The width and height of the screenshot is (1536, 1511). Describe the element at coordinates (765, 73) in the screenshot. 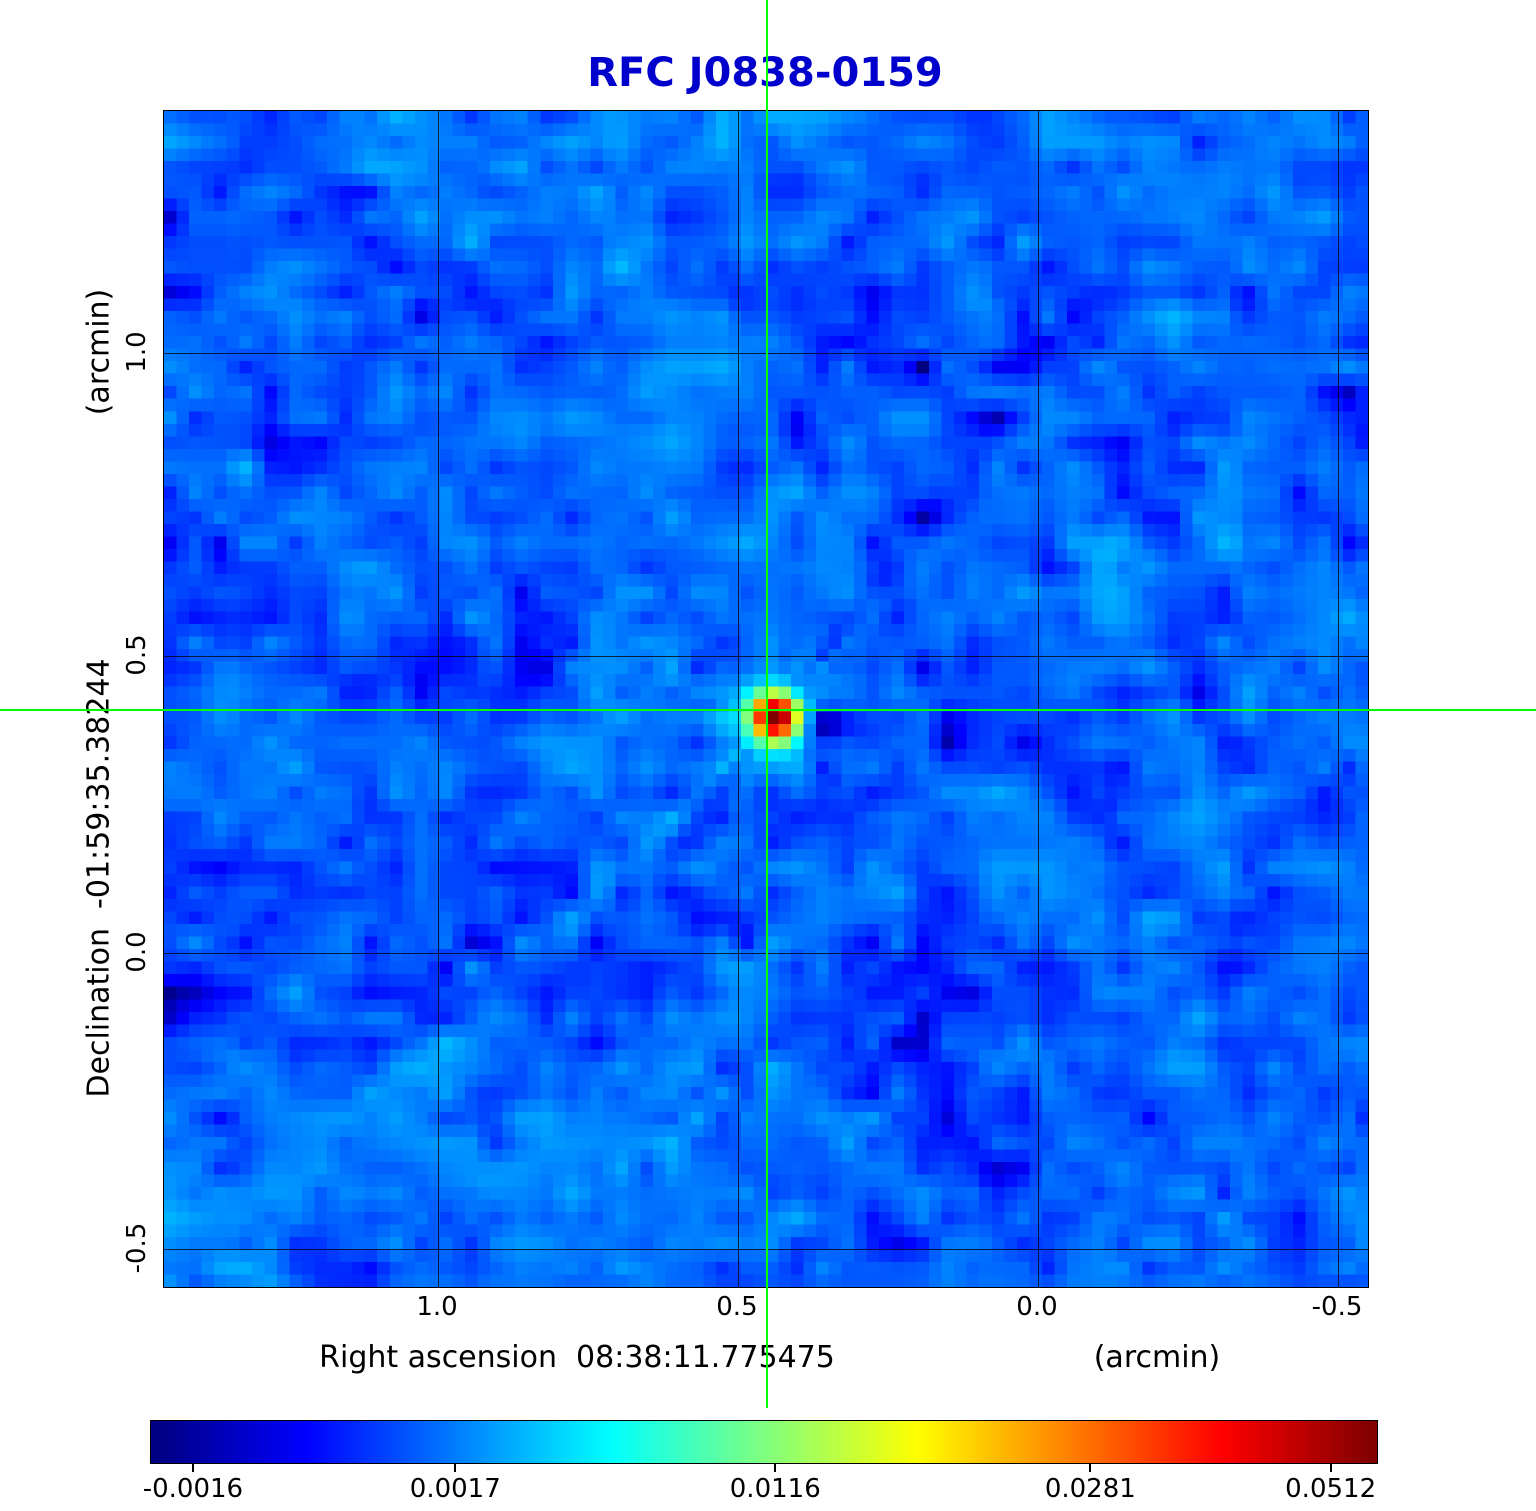

I see `chart-title: RFC J0838-0159` at that location.